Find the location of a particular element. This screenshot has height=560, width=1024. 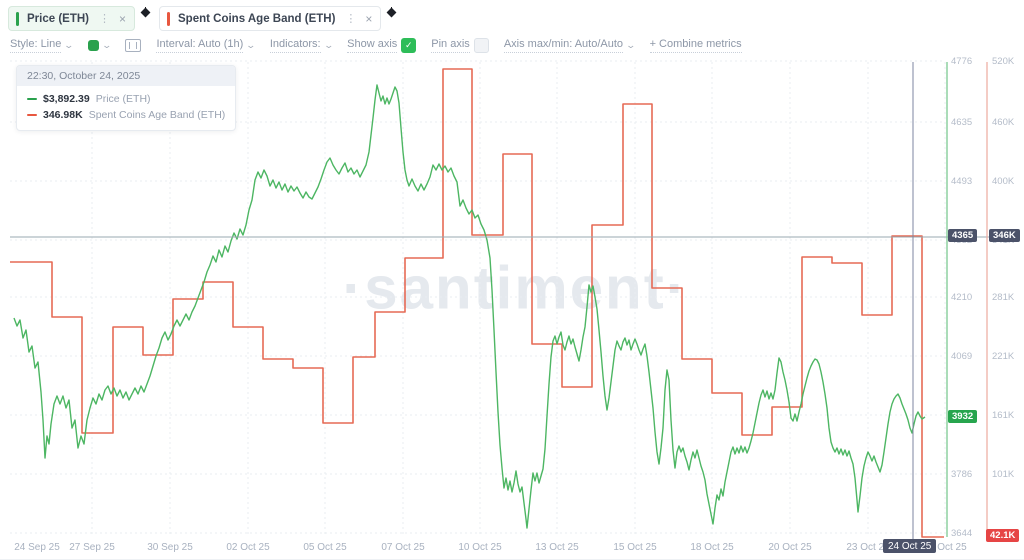

x-axis-tick: 10 Oct 25 is located at coordinates (480, 547).